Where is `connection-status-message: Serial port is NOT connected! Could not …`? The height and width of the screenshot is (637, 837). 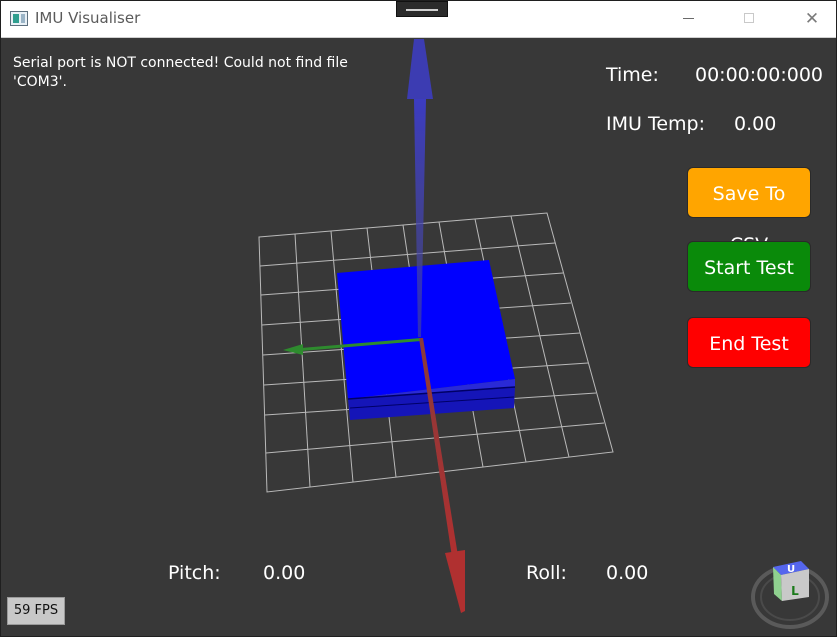 connection-status-message: Serial port is NOT connected! Could not … is located at coordinates (180, 72).